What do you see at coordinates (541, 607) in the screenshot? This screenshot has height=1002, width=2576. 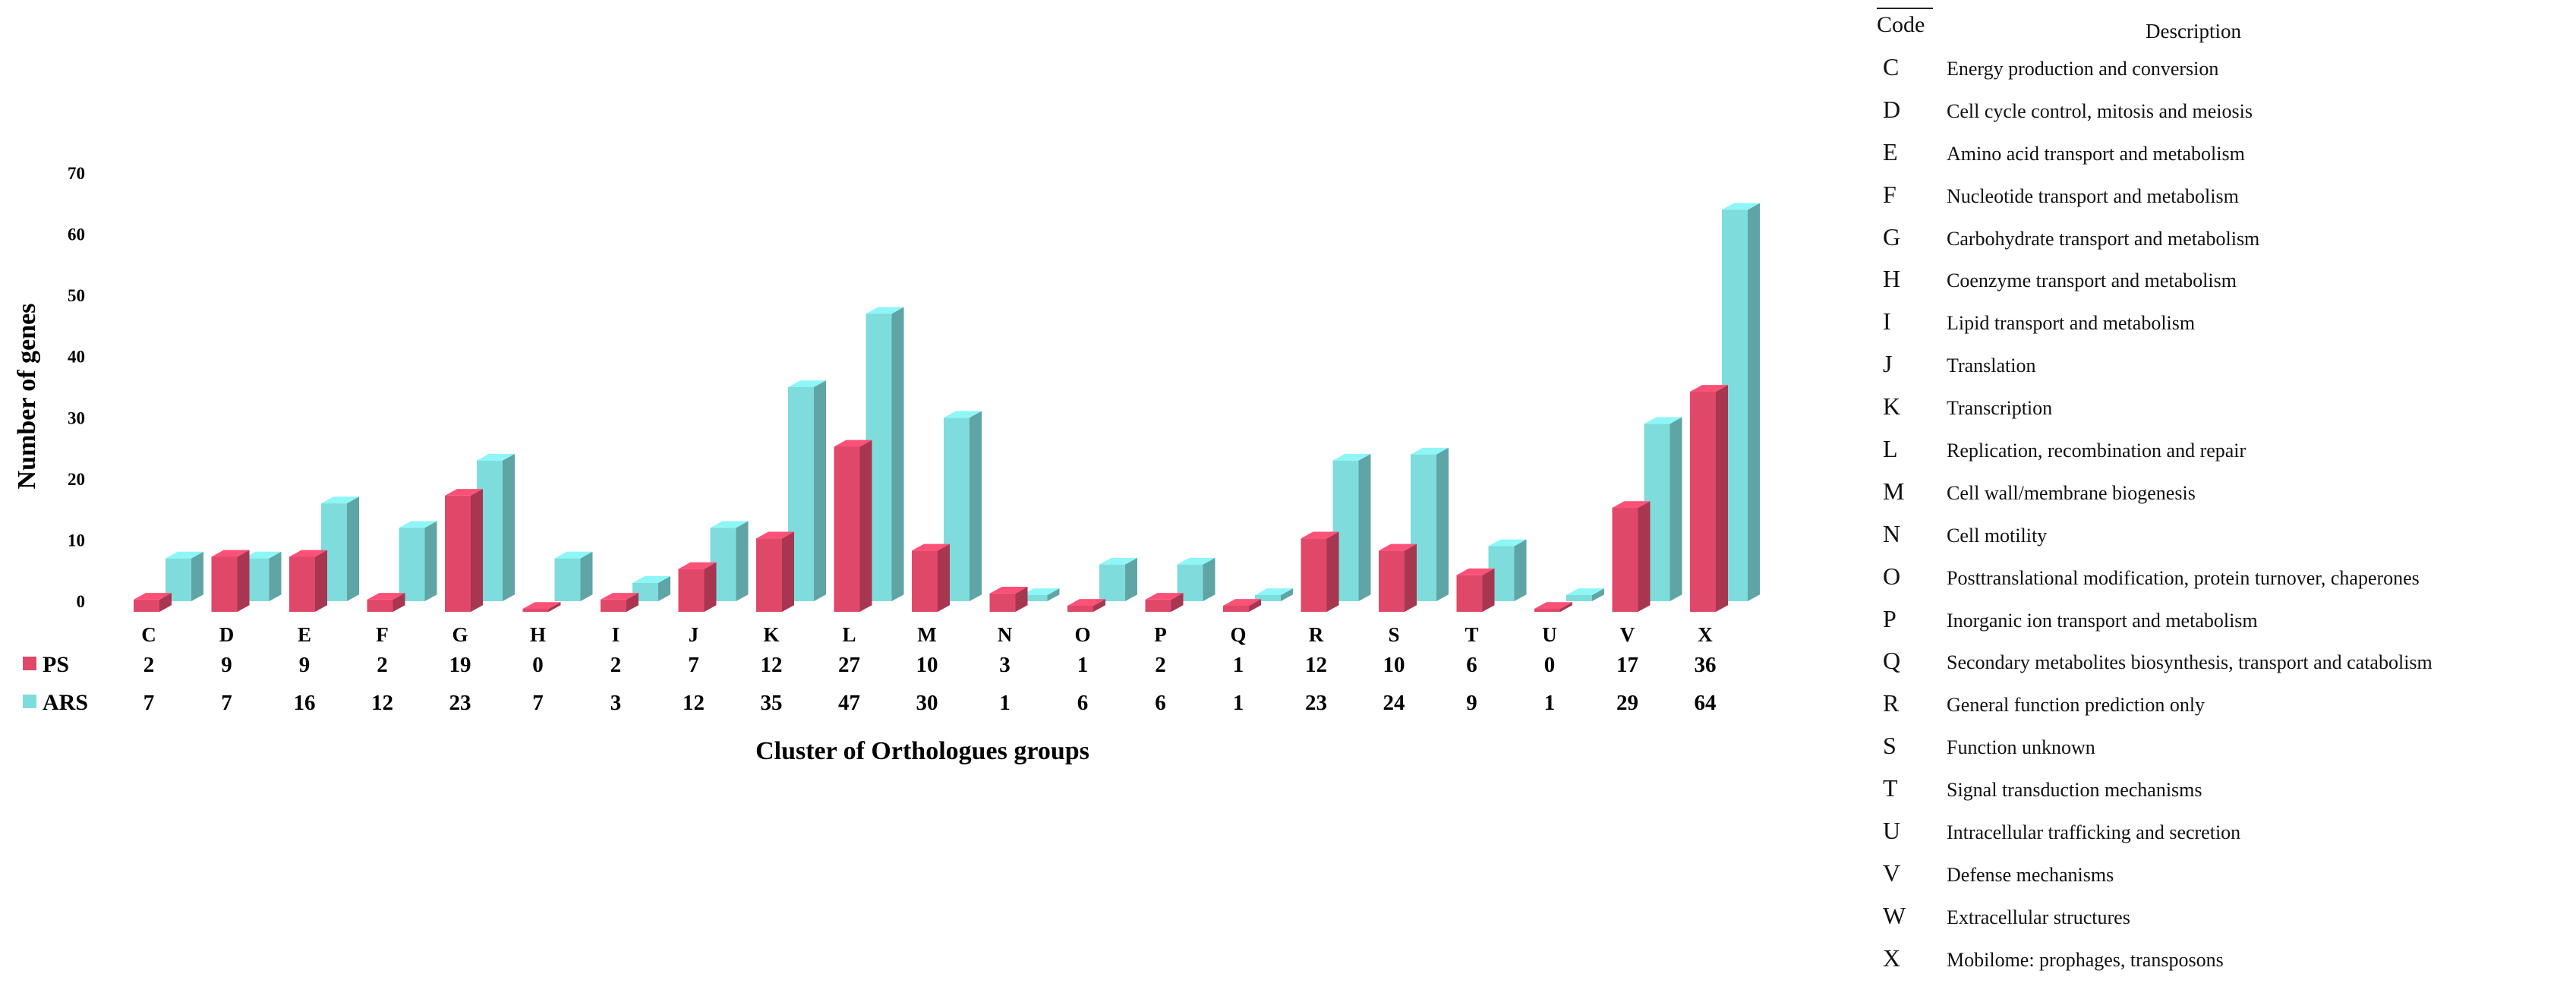 I see `bar-ps-H` at bounding box center [541, 607].